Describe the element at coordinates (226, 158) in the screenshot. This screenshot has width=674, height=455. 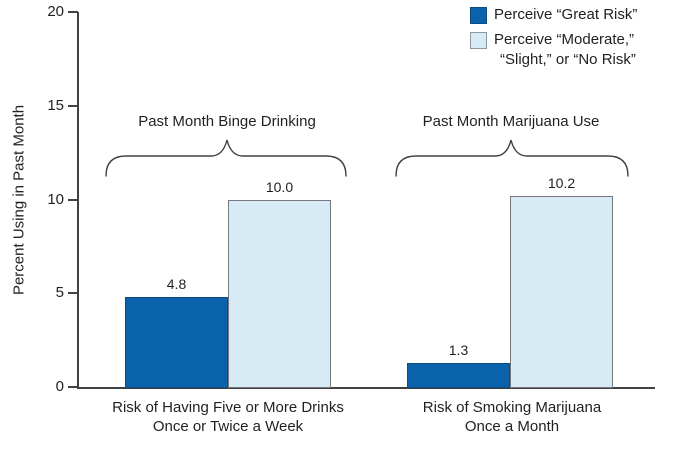
I see `brace-binge-drinking` at that location.